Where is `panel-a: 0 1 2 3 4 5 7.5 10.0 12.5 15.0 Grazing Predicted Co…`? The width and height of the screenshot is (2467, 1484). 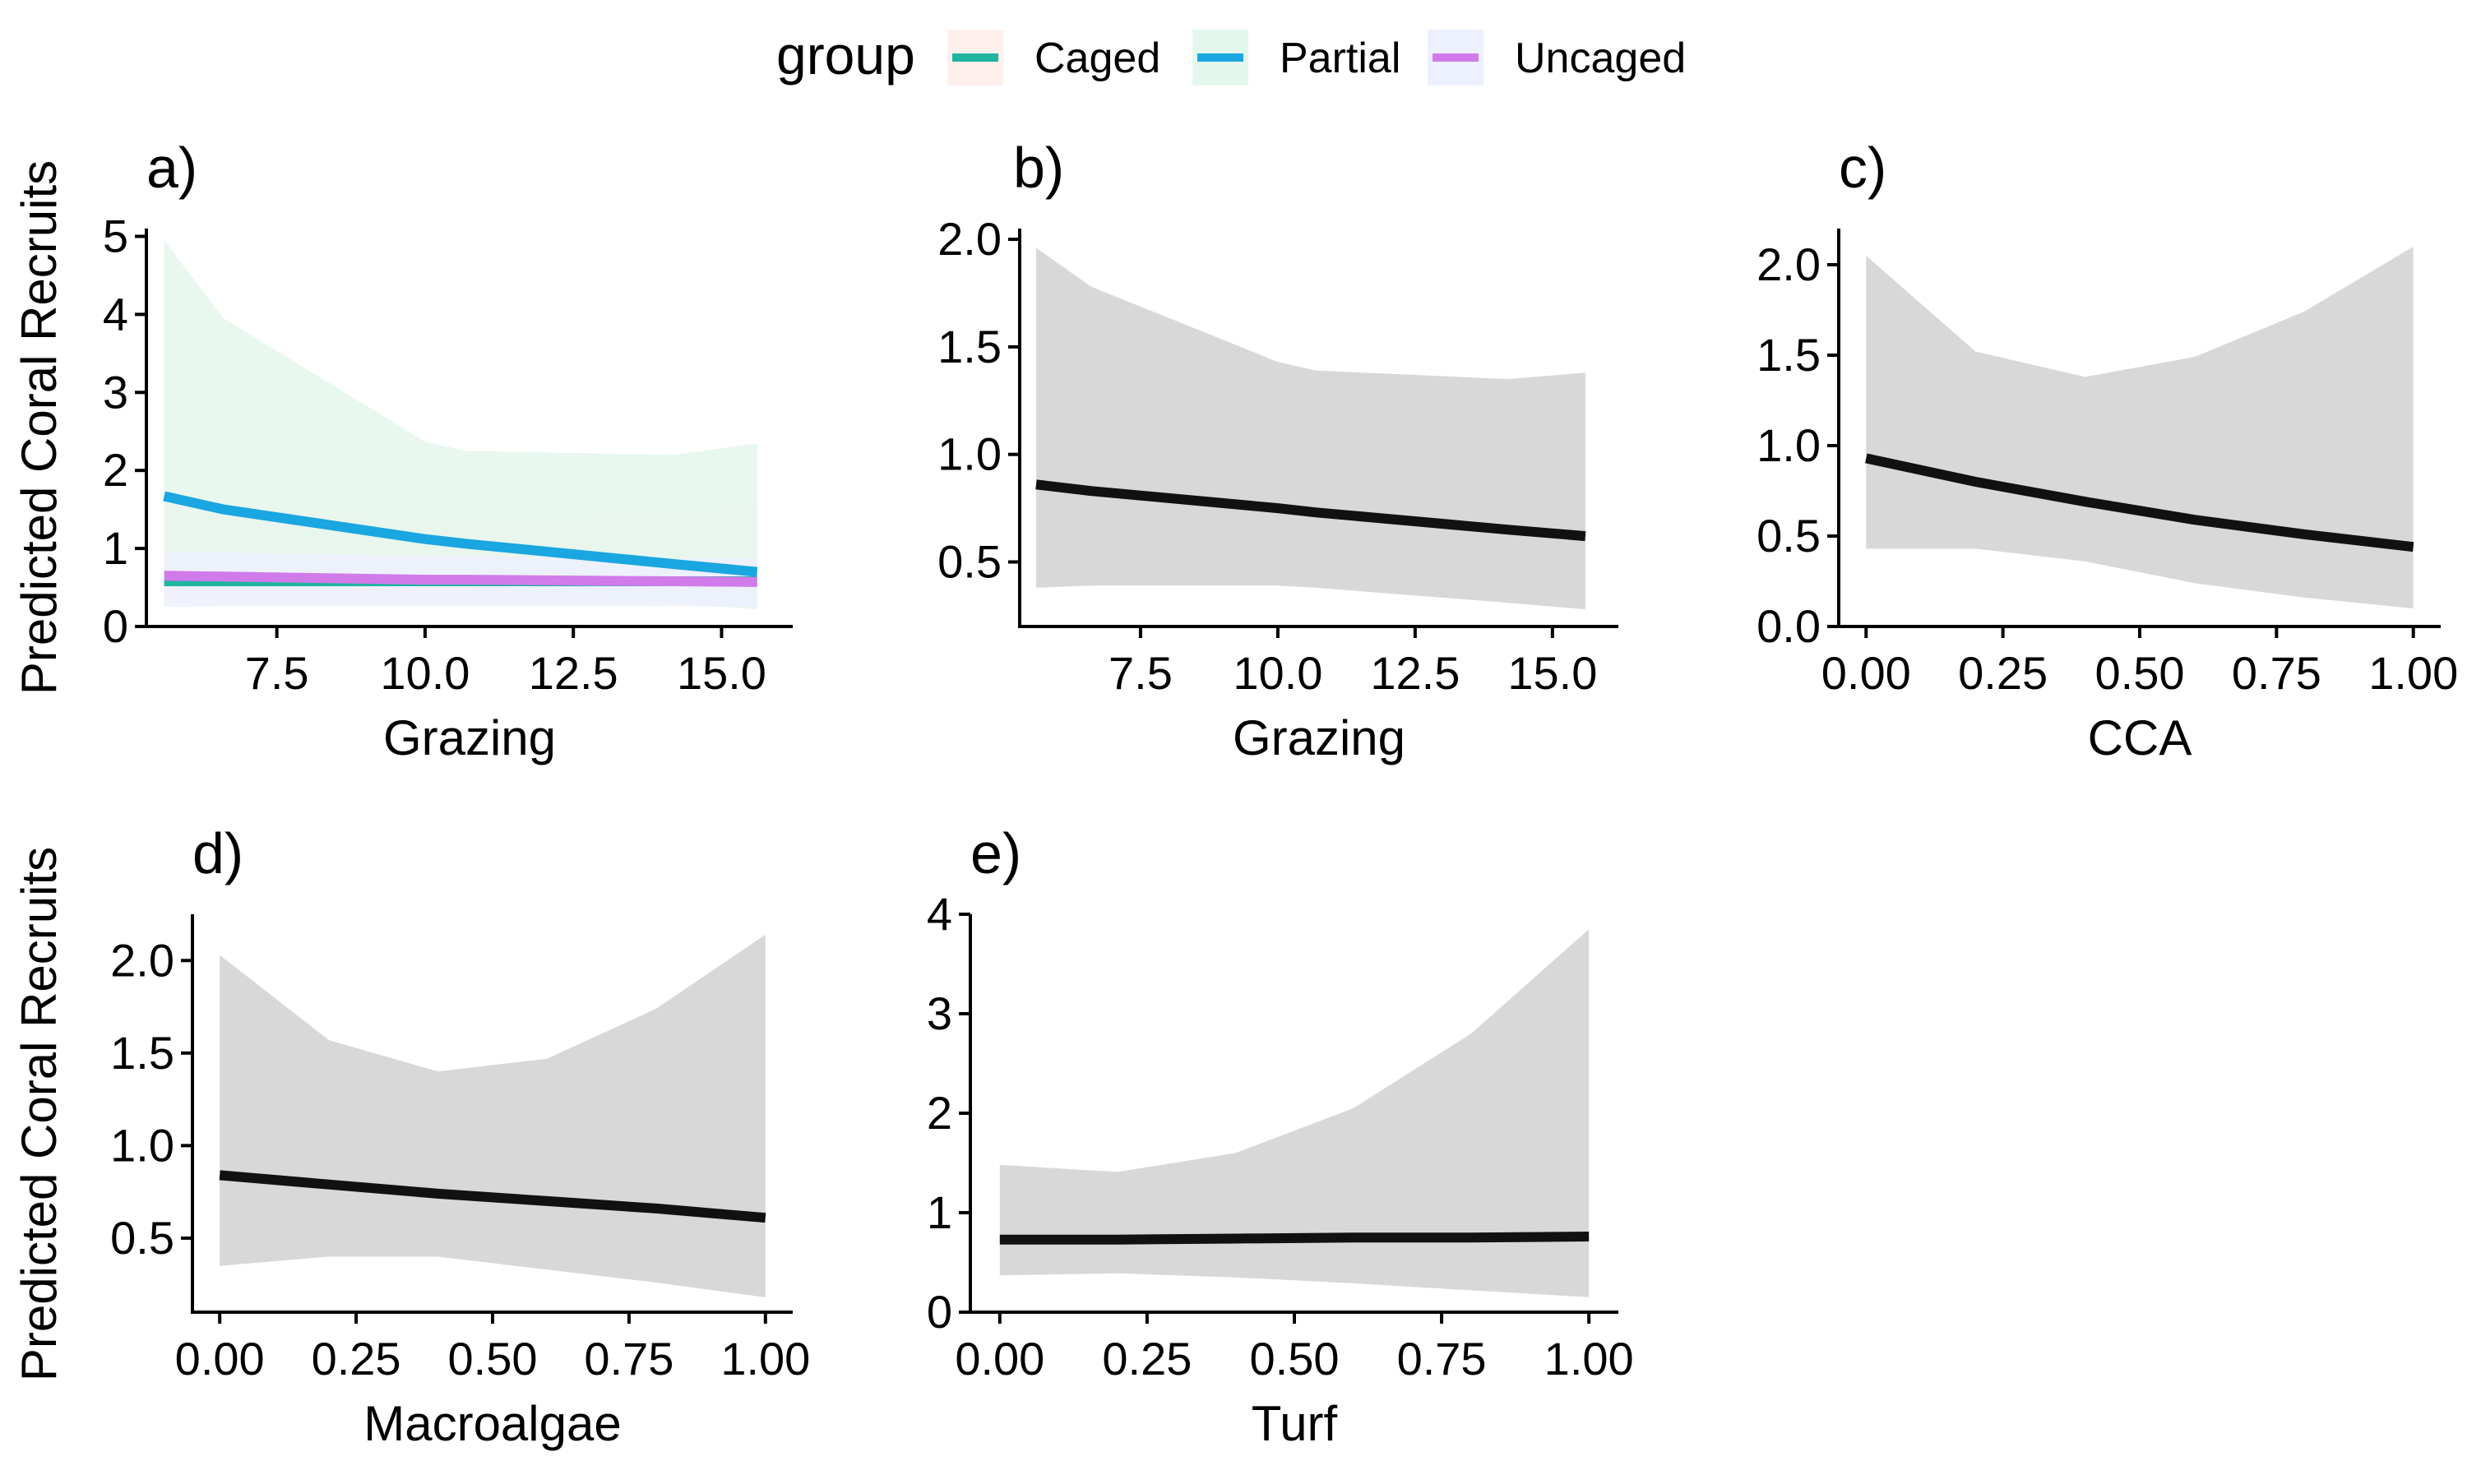
panel-a: 0 1 2 3 4 5 7.5 10.0 12.5 15.0 Grazing Predicted Co… is located at coordinates (403, 450).